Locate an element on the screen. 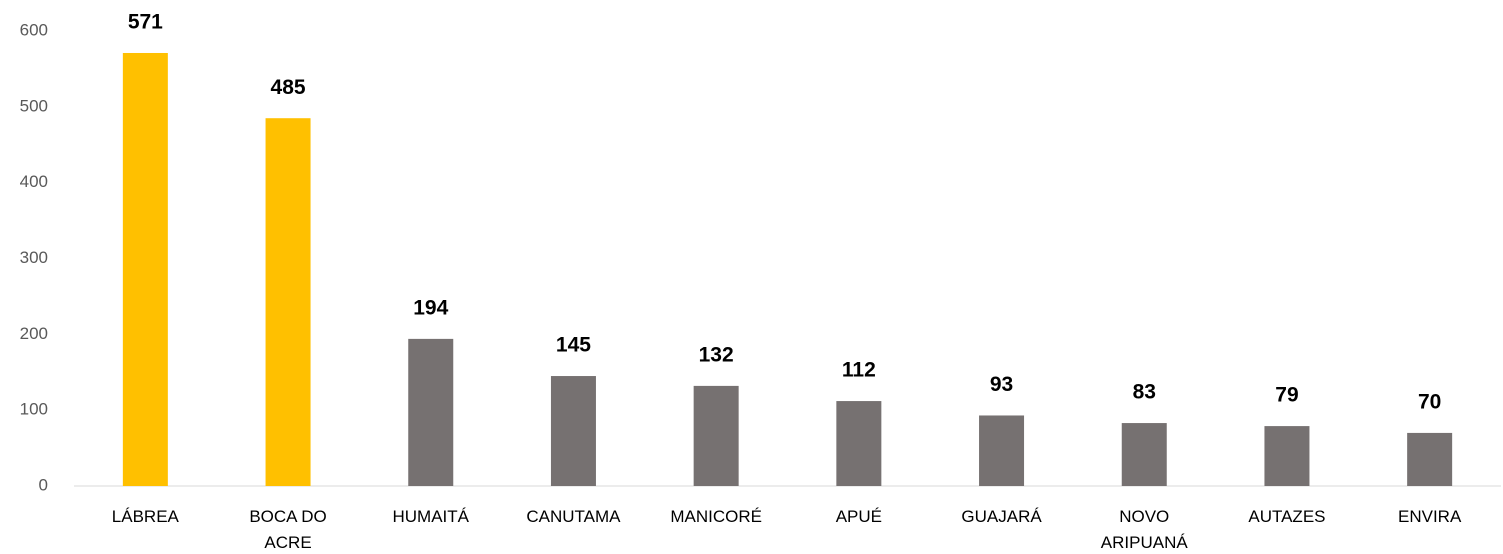  y-tick-label: 0 is located at coordinates (43, 484).